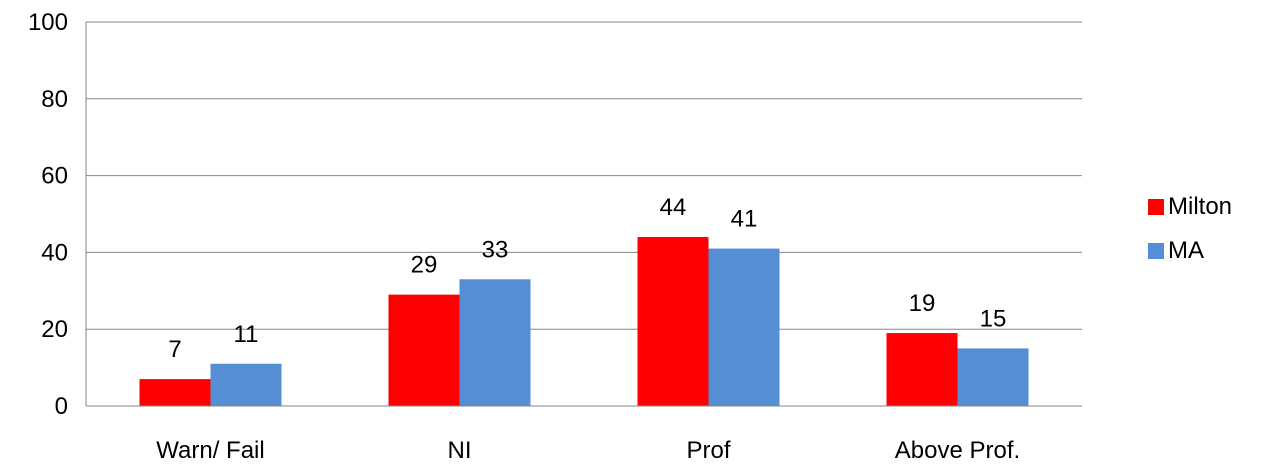  I want to click on x-category-label: Above Prof., so click(957, 450).